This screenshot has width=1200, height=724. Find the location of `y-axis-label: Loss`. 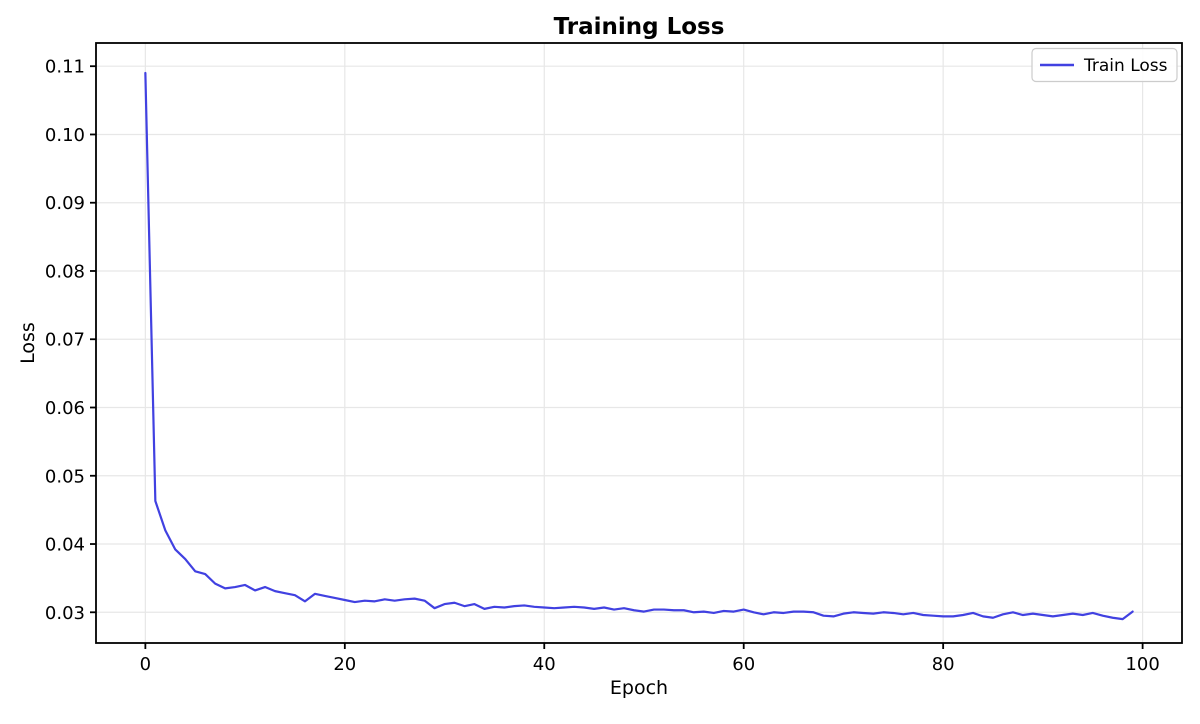

y-axis-label: Loss is located at coordinates (28, 343).